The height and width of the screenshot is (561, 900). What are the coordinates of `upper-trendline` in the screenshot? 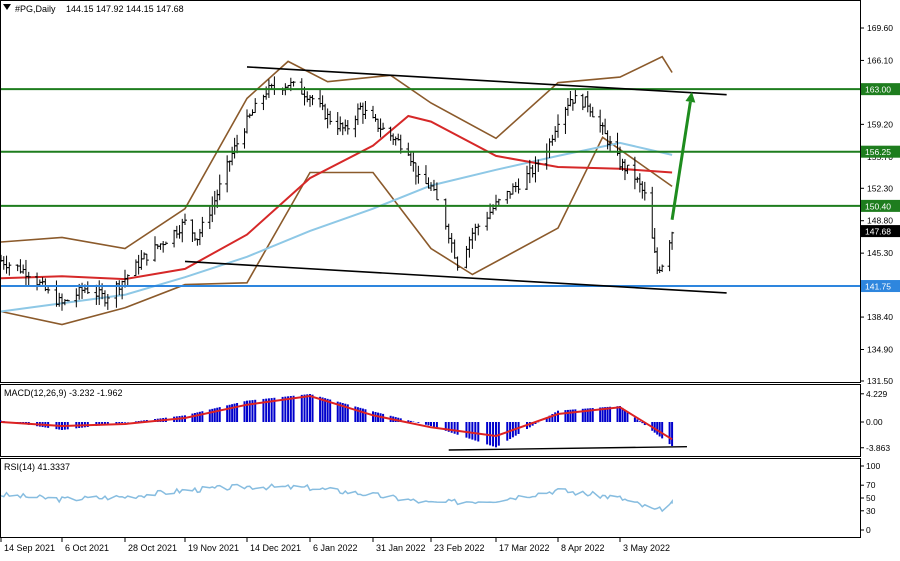 It's located at (486, 81).